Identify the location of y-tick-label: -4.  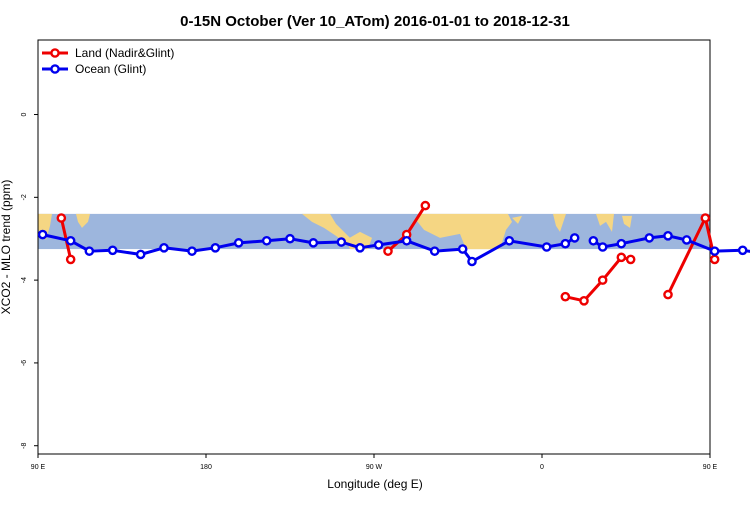
(24, 280).